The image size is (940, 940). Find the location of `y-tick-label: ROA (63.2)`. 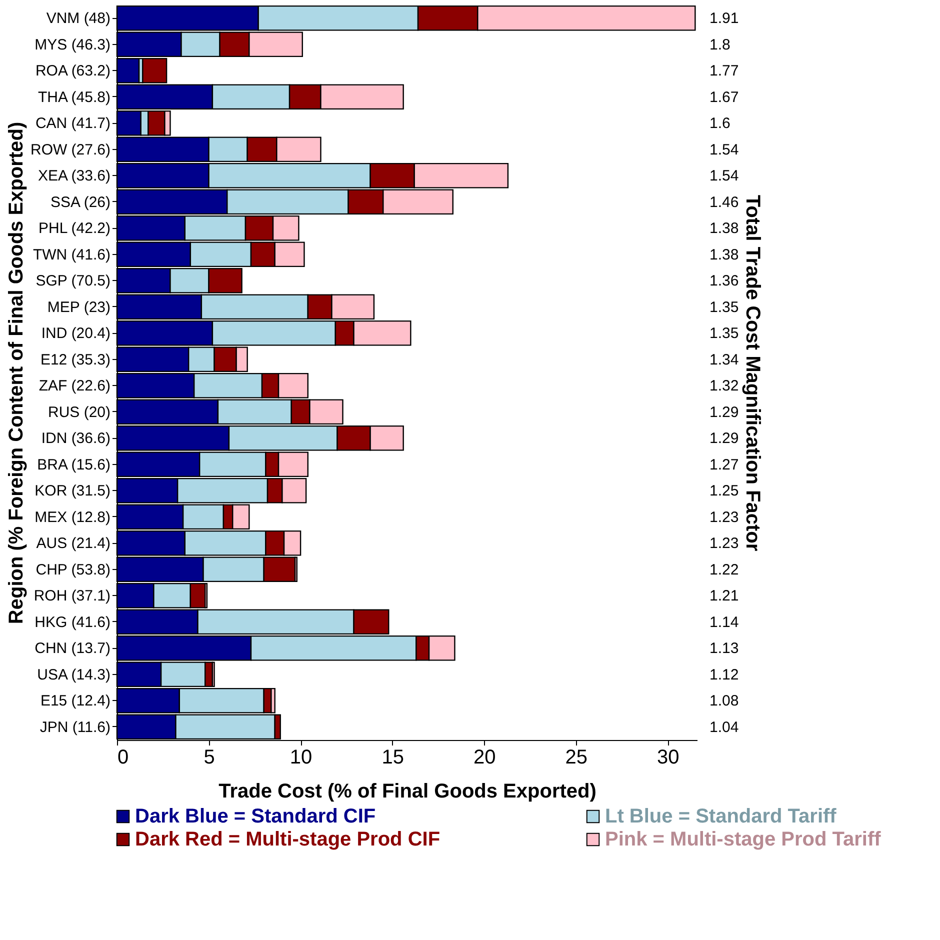

y-tick-label: ROA (63.2) is located at coordinates (73, 71).